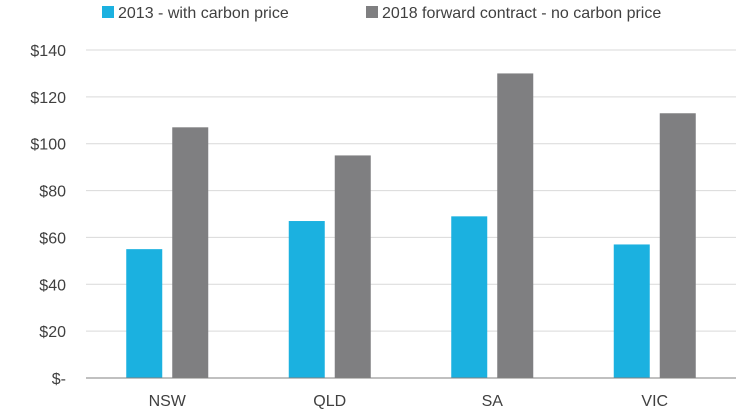 The width and height of the screenshot is (754, 414). Describe the element at coordinates (52, 285) in the screenshot. I see `y-tick-label: $40` at that location.